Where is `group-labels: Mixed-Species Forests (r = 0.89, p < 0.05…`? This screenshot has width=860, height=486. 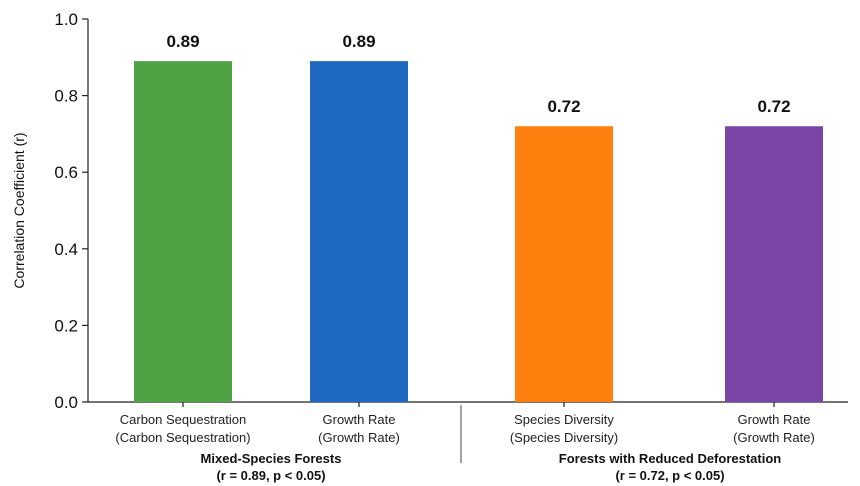 group-labels: Mixed-Species Forests (r = 0.89, p < 0.05… is located at coordinates (491, 444).